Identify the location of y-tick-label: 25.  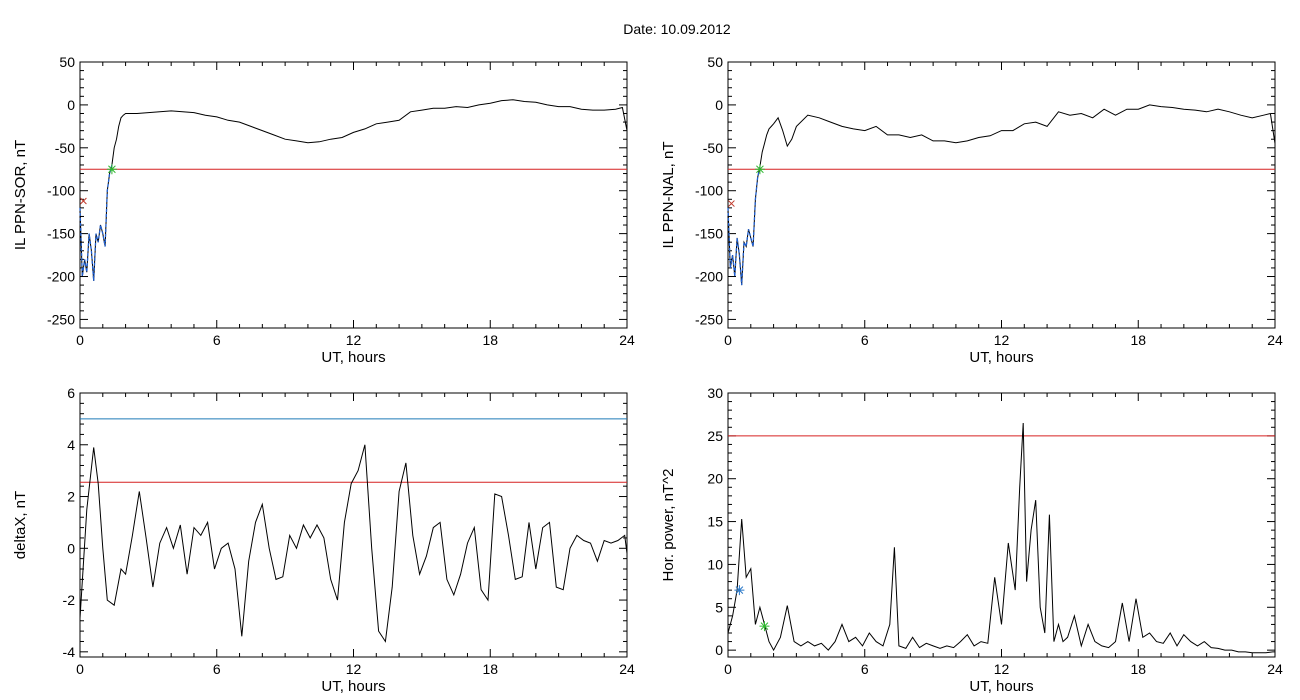
(715, 436).